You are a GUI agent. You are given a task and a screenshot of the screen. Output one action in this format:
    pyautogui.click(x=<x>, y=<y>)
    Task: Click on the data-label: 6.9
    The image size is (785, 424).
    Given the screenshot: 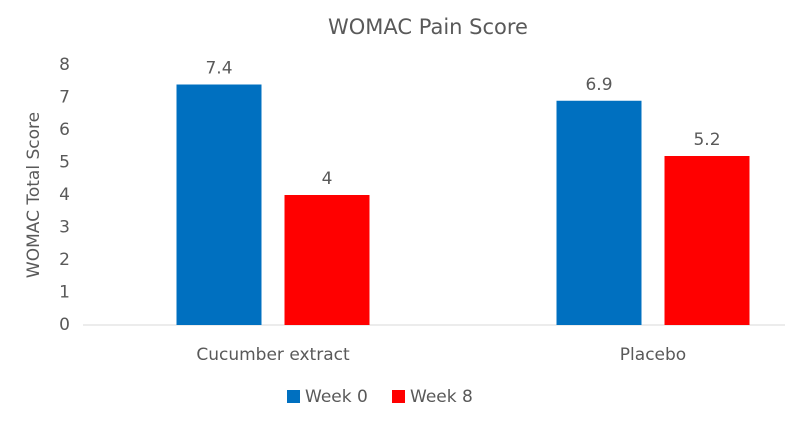 What is the action you would take?
    pyautogui.click(x=598, y=85)
    